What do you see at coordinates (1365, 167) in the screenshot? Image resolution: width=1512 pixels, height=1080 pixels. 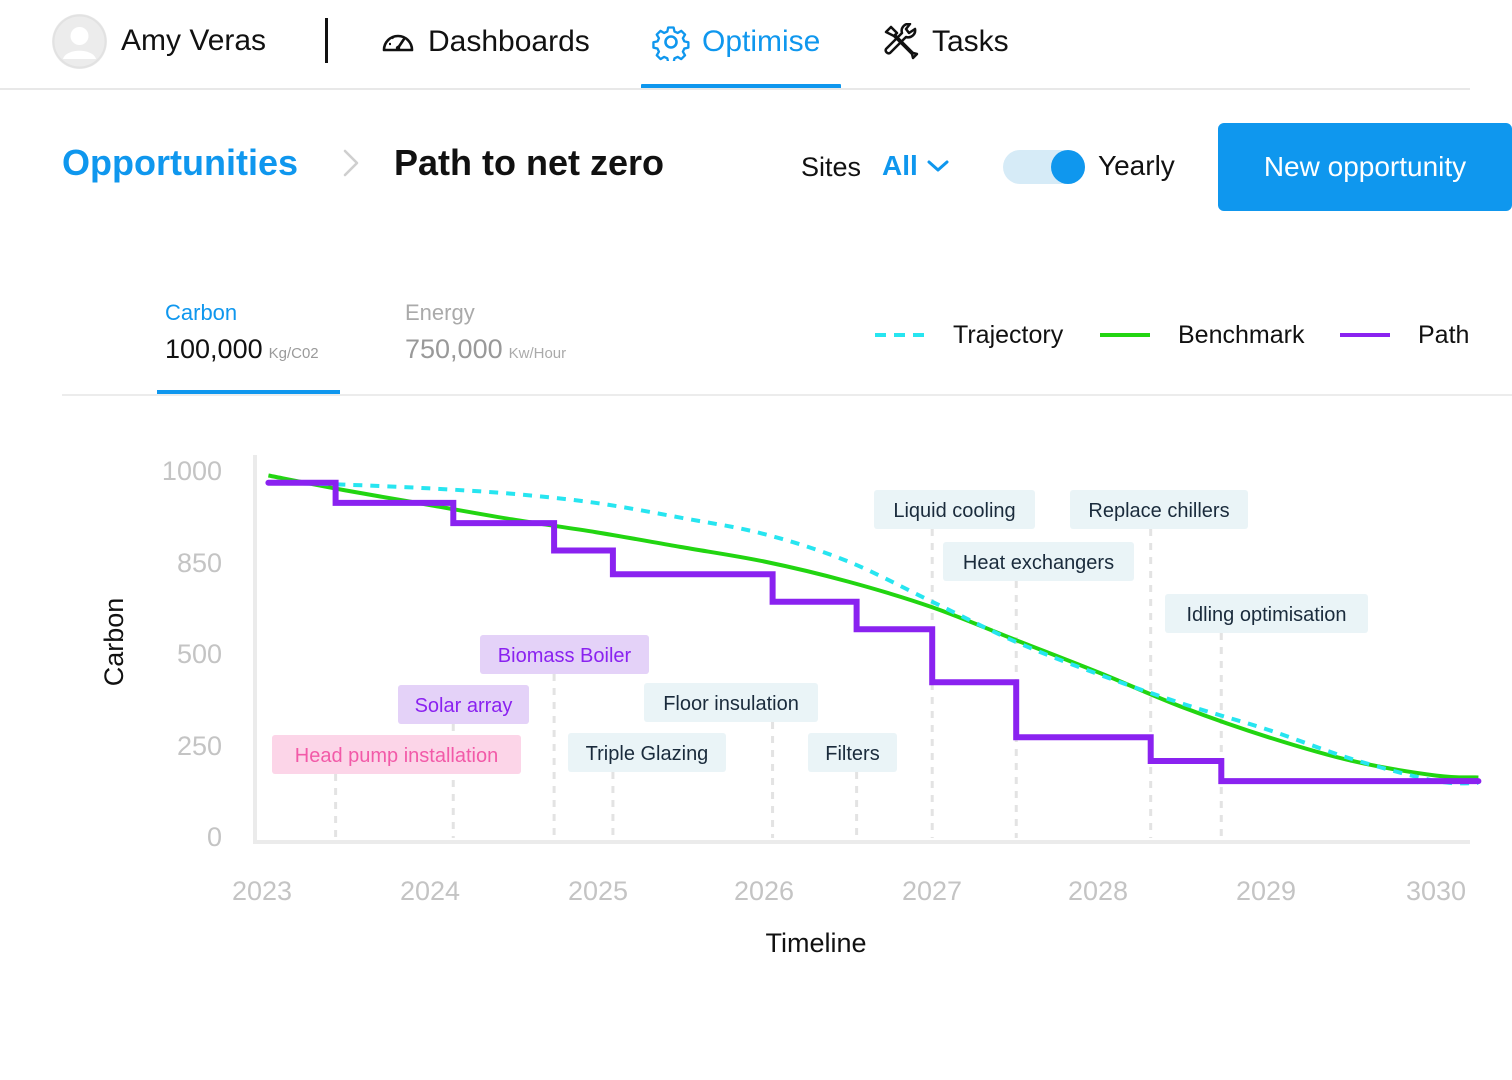 I see `new-opportunity-button: New opportunity` at bounding box center [1365, 167].